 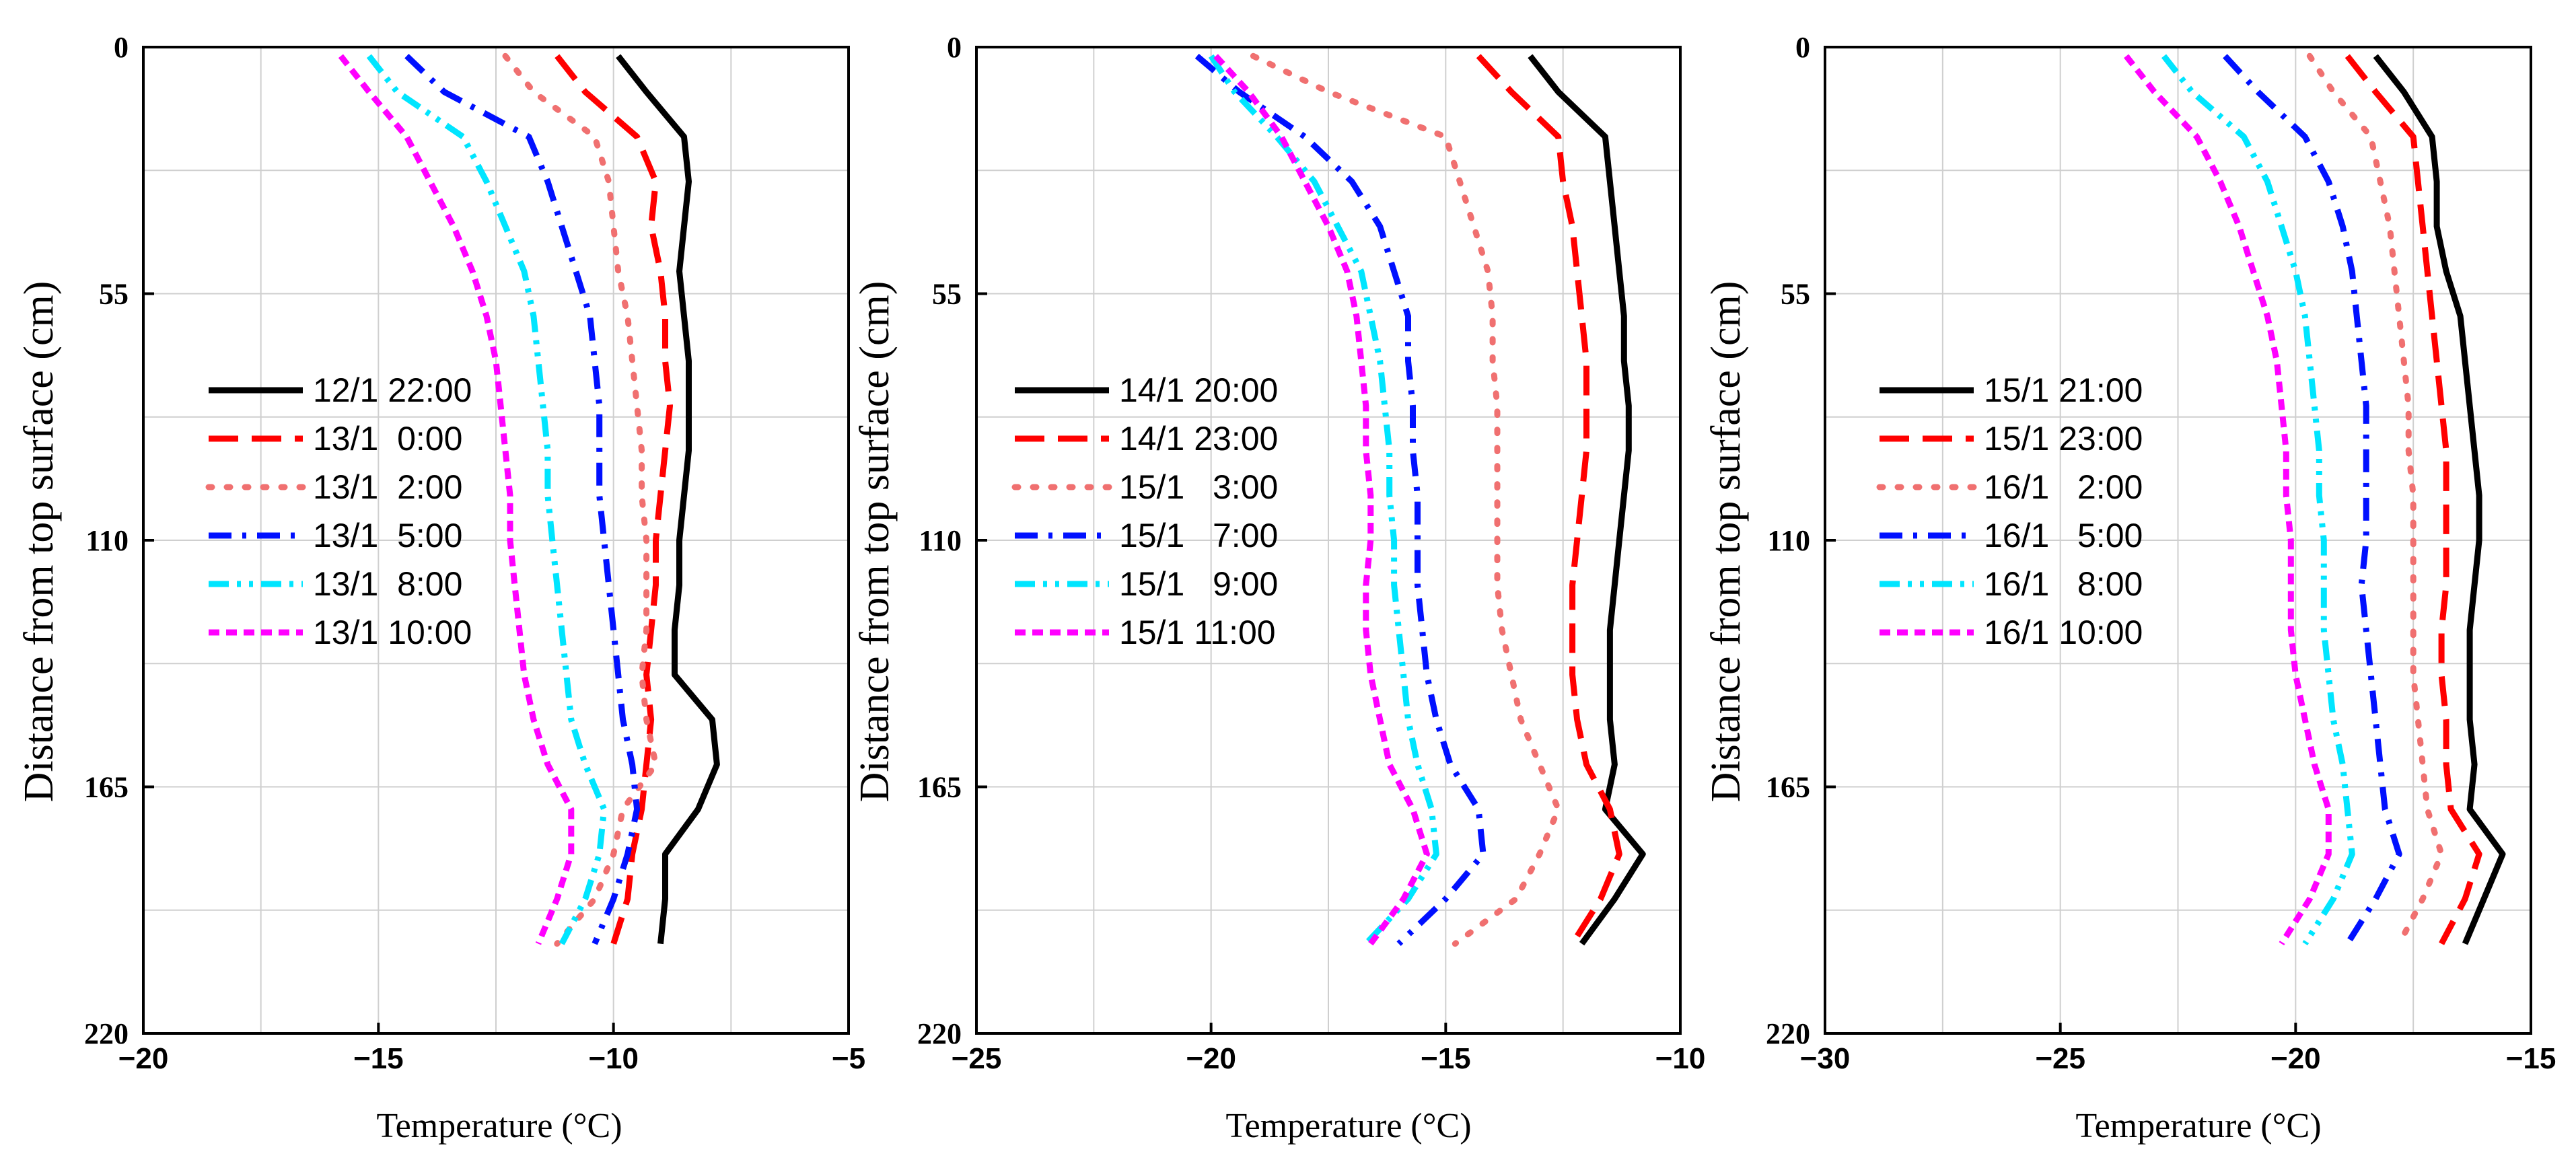 What do you see at coordinates (2063, 584) in the screenshot?
I see `legend-label: 16/1 8:00` at bounding box center [2063, 584].